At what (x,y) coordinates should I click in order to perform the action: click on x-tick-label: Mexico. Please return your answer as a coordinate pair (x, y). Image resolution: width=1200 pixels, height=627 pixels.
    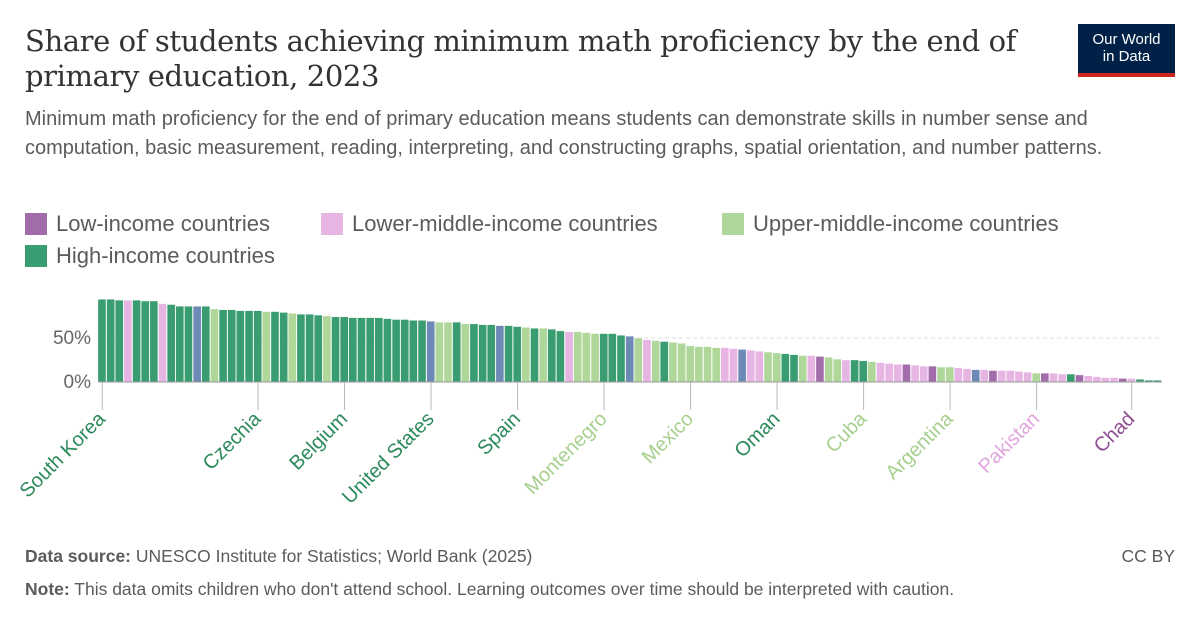
    Looking at the image, I should click on (668, 438).